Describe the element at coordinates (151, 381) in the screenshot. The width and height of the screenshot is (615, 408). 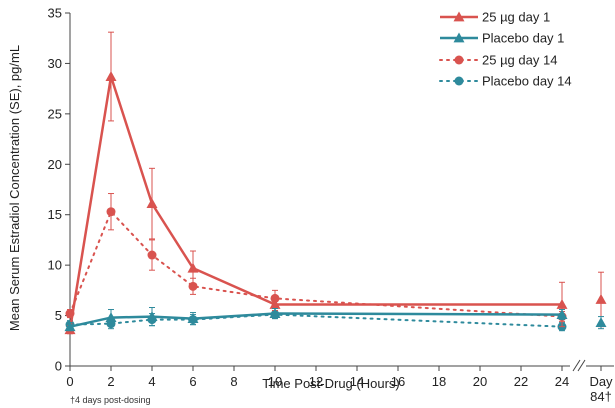
I see `x-tick-label: 4` at that location.